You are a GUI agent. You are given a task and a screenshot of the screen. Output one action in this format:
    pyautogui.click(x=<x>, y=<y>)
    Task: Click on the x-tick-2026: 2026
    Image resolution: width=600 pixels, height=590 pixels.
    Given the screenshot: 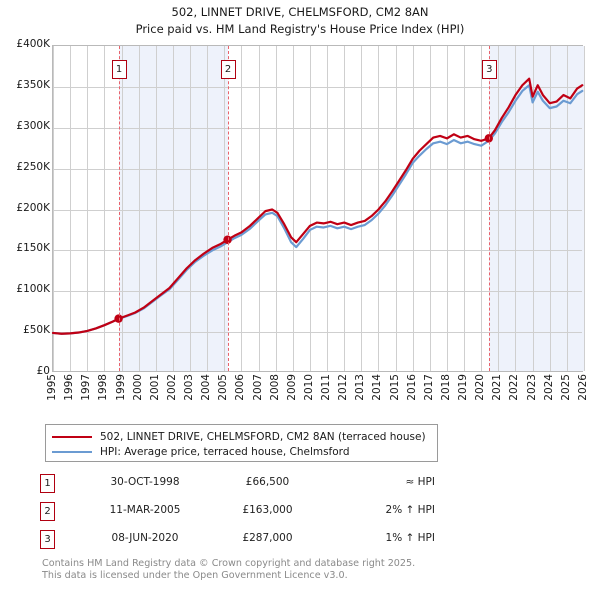 What is the action you would take?
    pyautogui.click(x=583, y=387)
    